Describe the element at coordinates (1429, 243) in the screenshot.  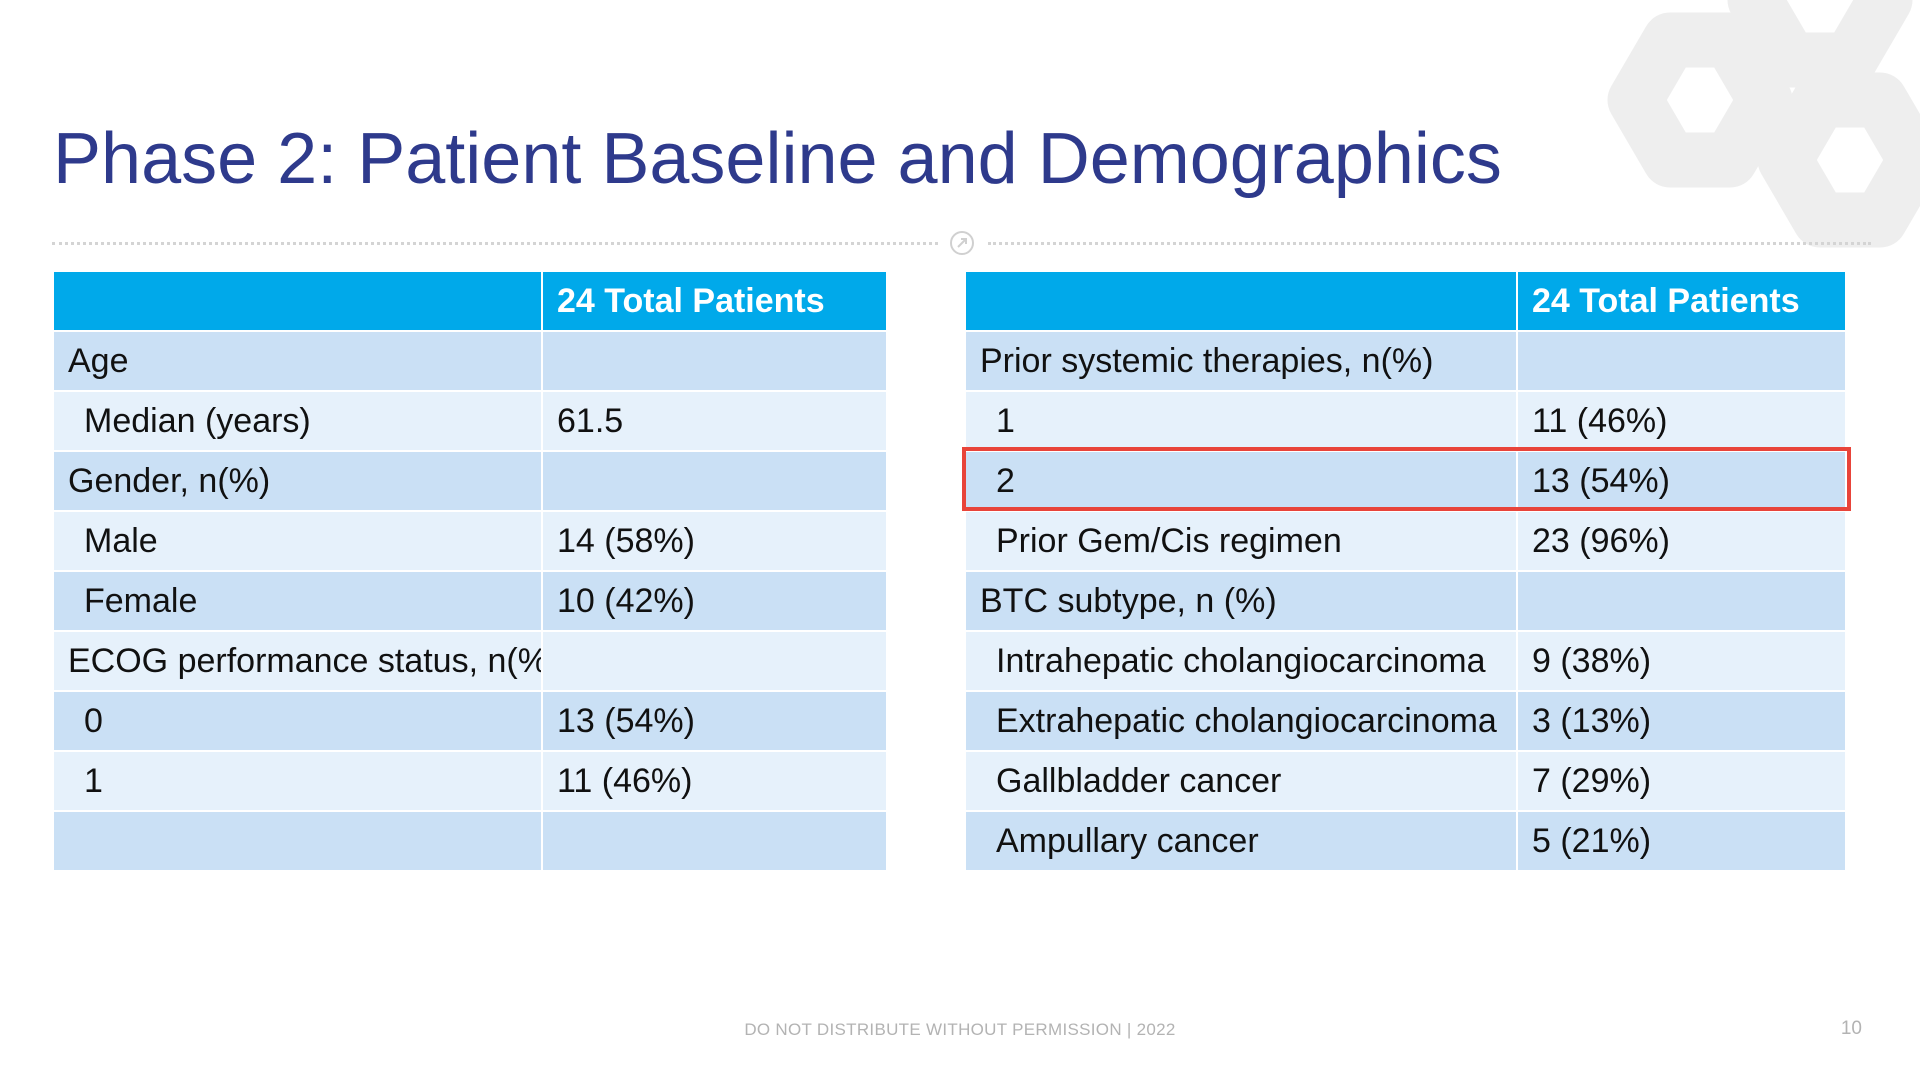
I see `title-divider-right` at that location.